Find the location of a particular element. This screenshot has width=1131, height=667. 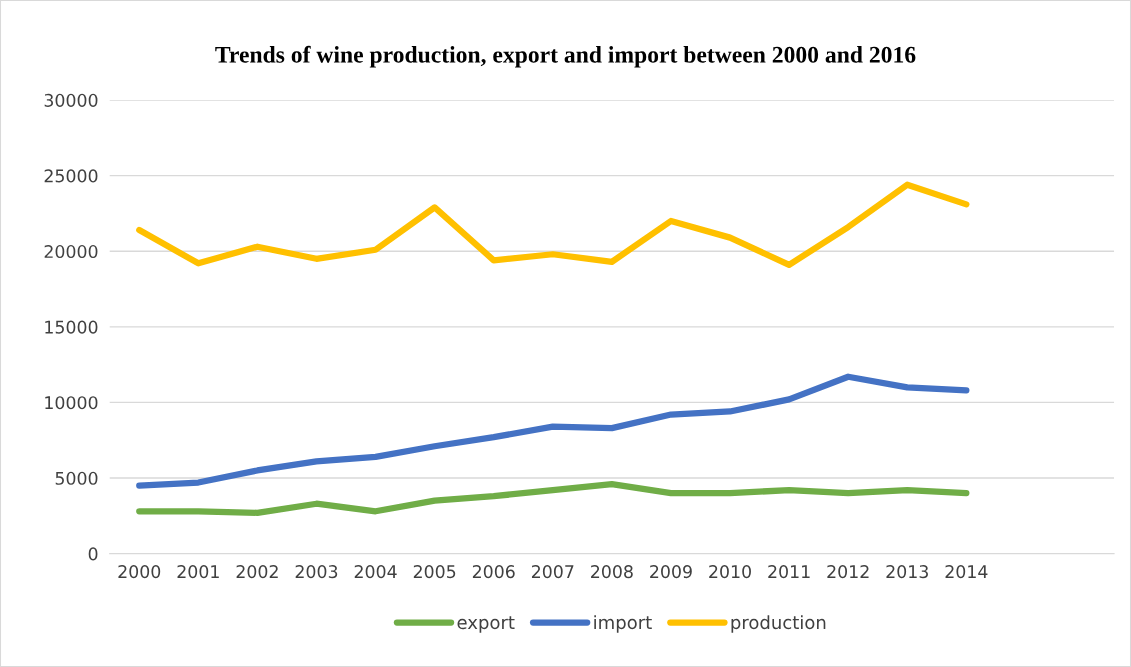

x-tick-label: 2005 is located at coordinates (434, 572).